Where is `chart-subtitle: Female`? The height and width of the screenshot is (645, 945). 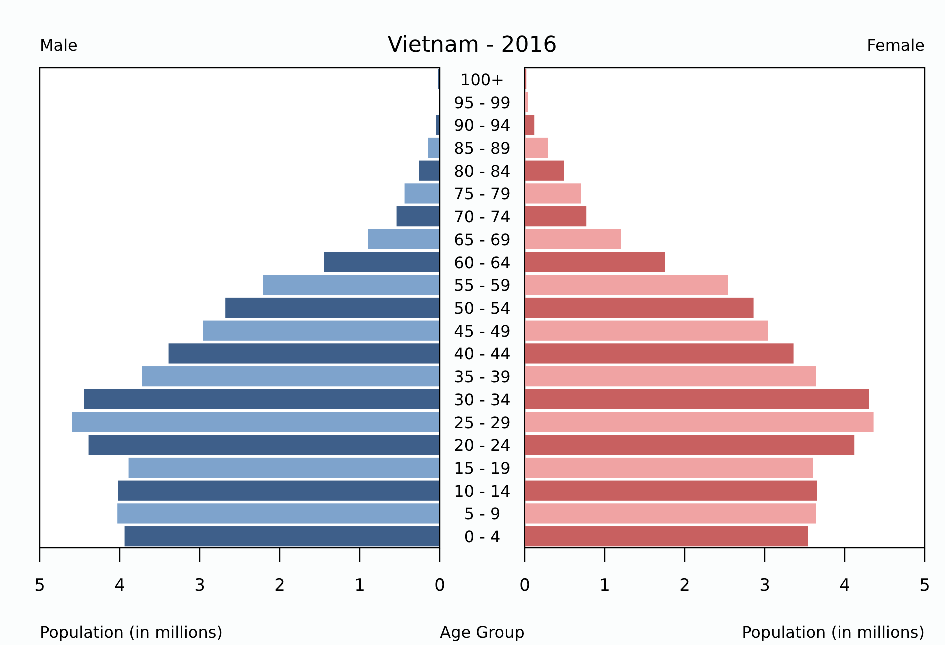 chart-subtitle: Female is located at coordinates (896, 45).